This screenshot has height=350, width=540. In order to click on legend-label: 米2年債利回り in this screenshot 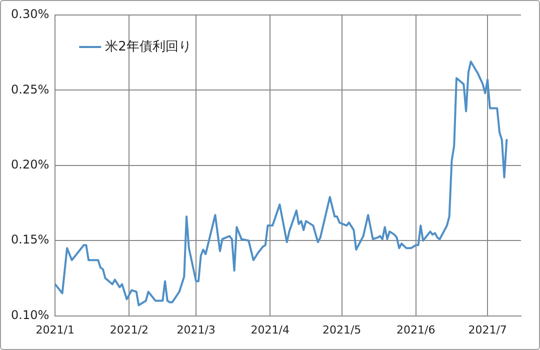, I will do `click(148, 46)`.